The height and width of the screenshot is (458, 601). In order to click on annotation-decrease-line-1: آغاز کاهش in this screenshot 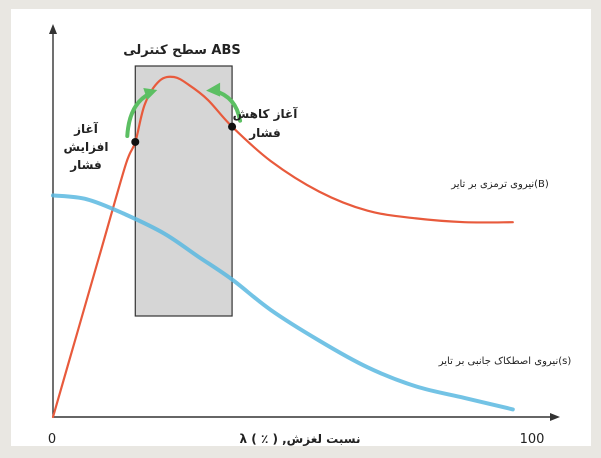, I will do `click(266, 113)`.